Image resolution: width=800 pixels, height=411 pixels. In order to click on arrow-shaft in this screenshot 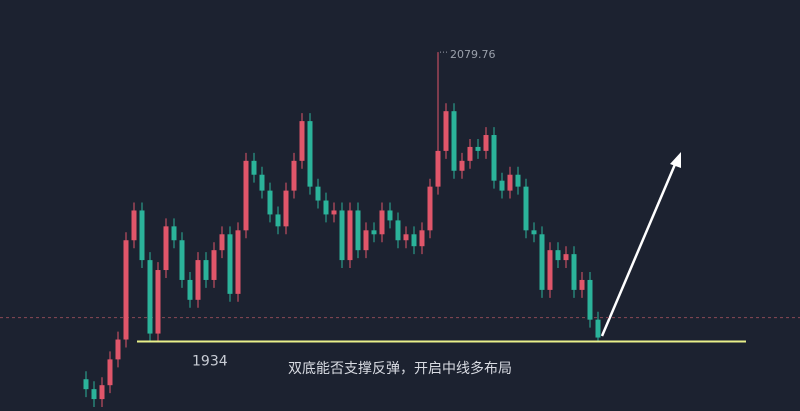, I will do `click(639, 249)`.